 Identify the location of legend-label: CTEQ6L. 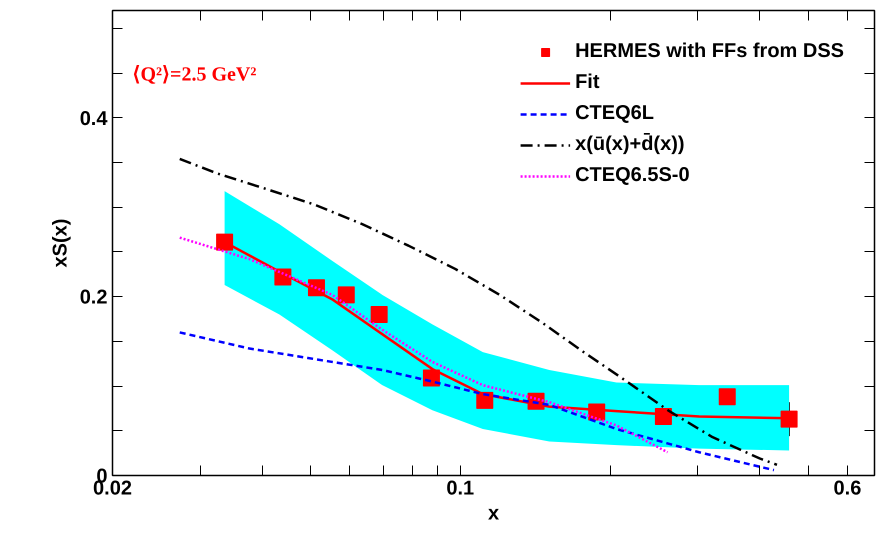
(614, 113).